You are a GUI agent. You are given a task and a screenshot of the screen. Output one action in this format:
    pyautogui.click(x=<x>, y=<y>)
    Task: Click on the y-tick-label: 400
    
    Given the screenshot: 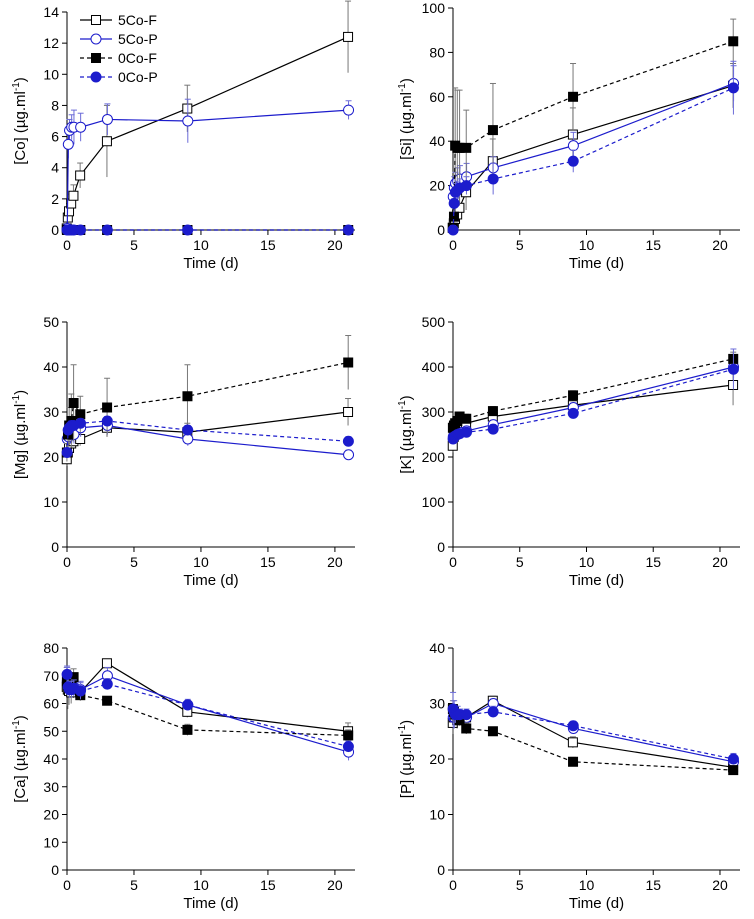 What is the action you would take?
    pyautogui.click(x=434, y=367)
    